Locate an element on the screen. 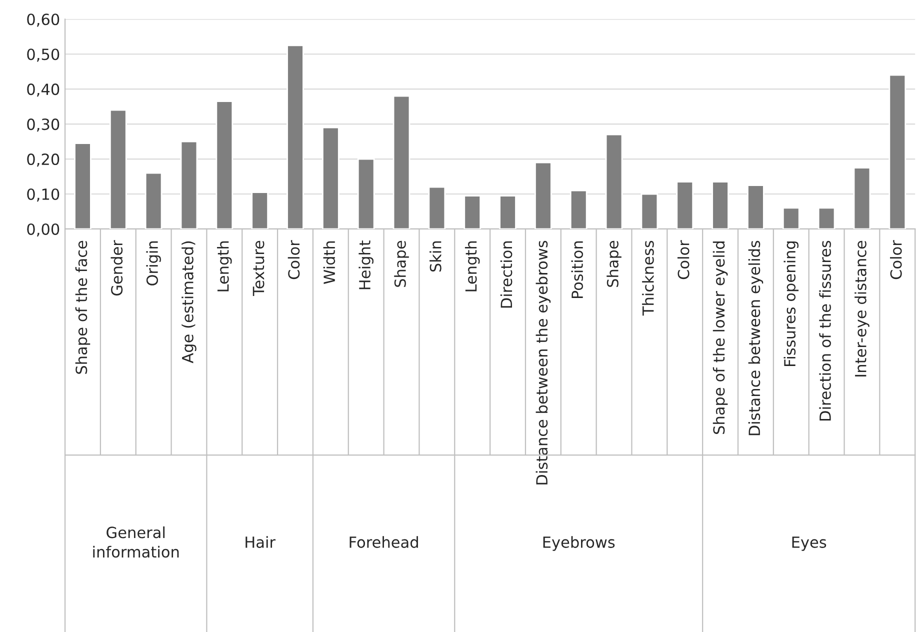 Image resolution: width=921 pixels, height=632 pixels. x-tick-label: Gender is located at coordinates (116, 268).